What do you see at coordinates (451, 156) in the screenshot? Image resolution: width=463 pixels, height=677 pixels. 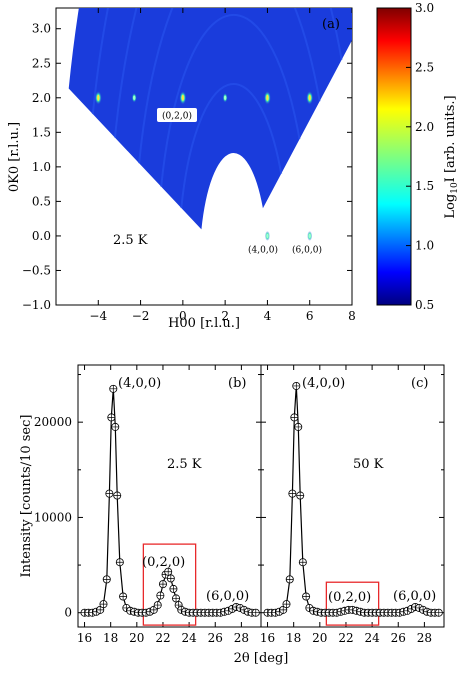 I see `colorbar-label: Log10I [arb. units.]` at bounding box center [451, 156].